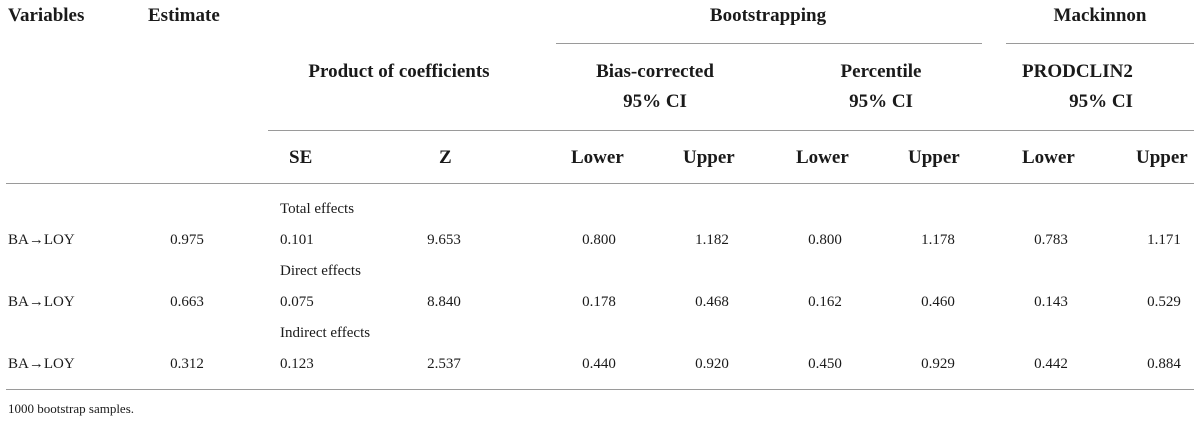 Image resolution: width=1200 pixels, height=424 pixels. What do you see at coordinates (712, 240) in the screenshot?
I see `row-bc-upper: 1.182` at bounding box center [712, 240].